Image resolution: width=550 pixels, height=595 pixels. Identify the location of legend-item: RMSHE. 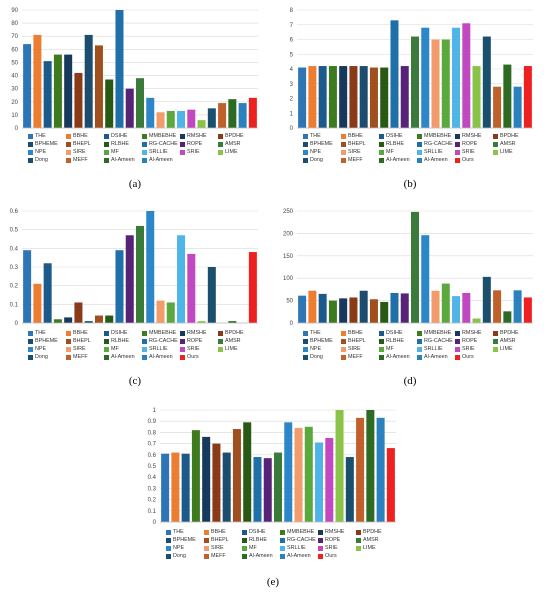
(199, 136).